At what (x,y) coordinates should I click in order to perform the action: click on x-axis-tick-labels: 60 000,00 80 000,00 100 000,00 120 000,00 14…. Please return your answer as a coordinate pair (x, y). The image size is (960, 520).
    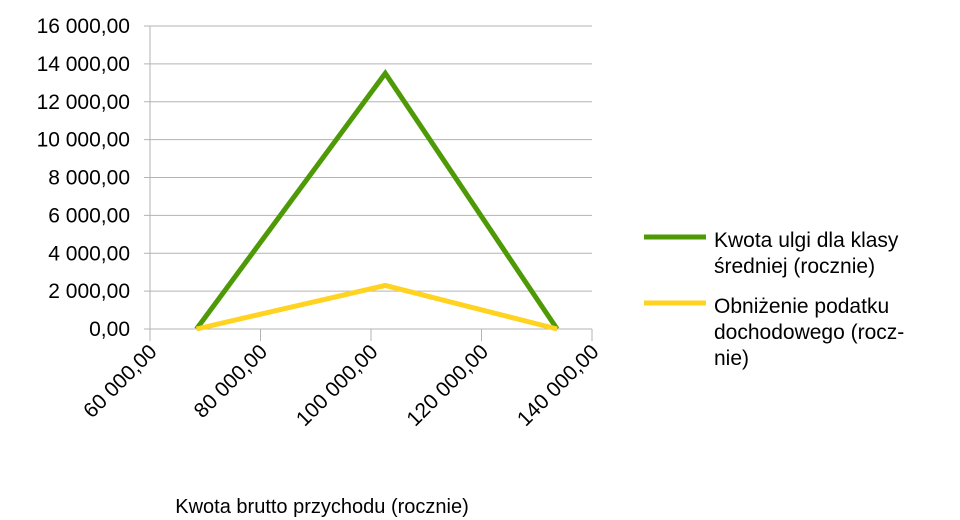
    Looking at the image, I should click on (341, 385).